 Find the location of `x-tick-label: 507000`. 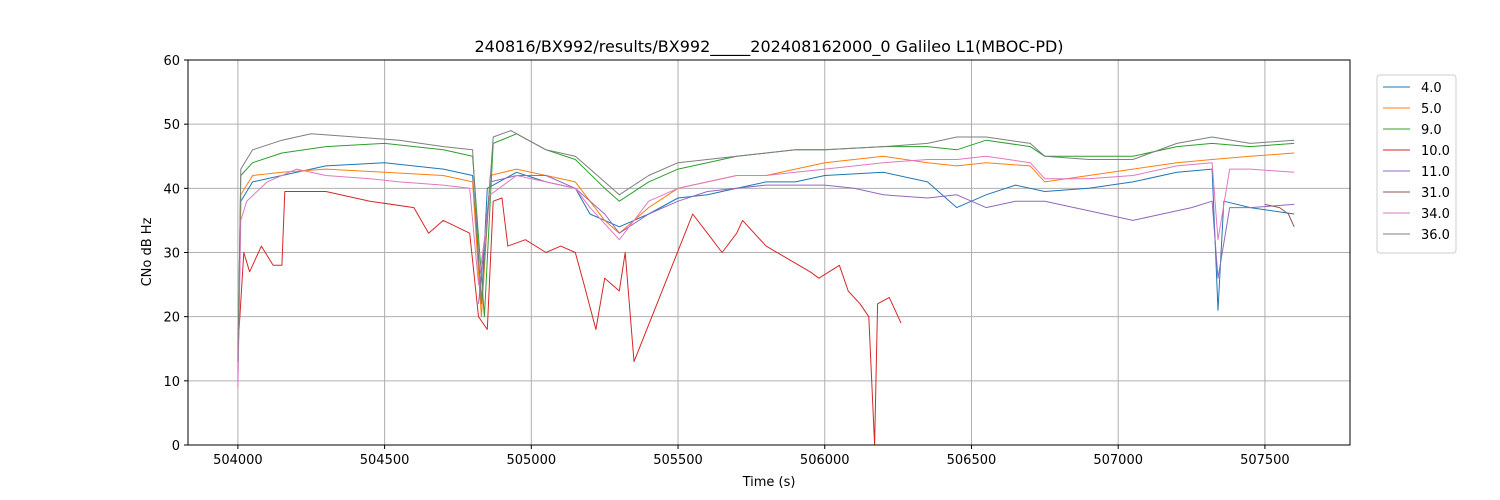

x-tick-label: 507000 is located at coordinates (1118, 460).